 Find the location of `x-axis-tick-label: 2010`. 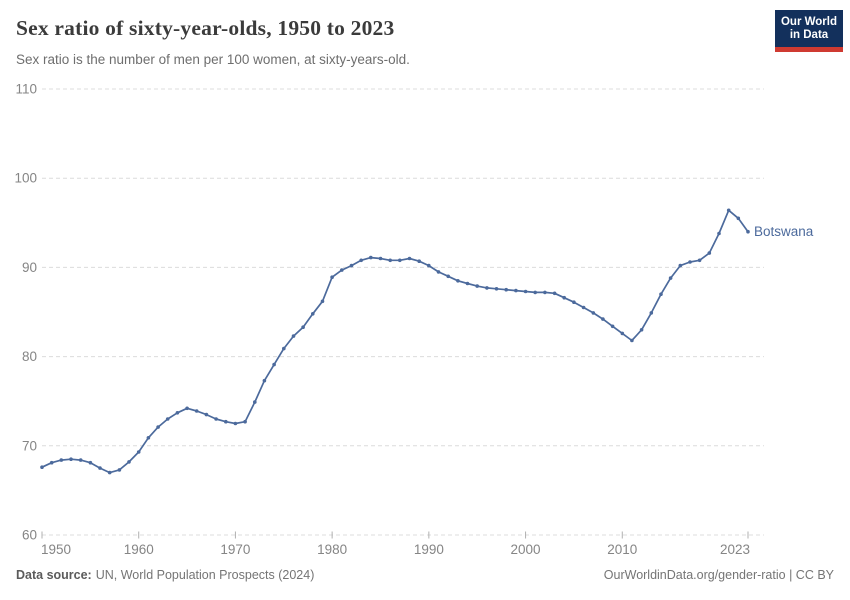

x-axis-tick-label: 2010 is located at coordinates (622, 549).